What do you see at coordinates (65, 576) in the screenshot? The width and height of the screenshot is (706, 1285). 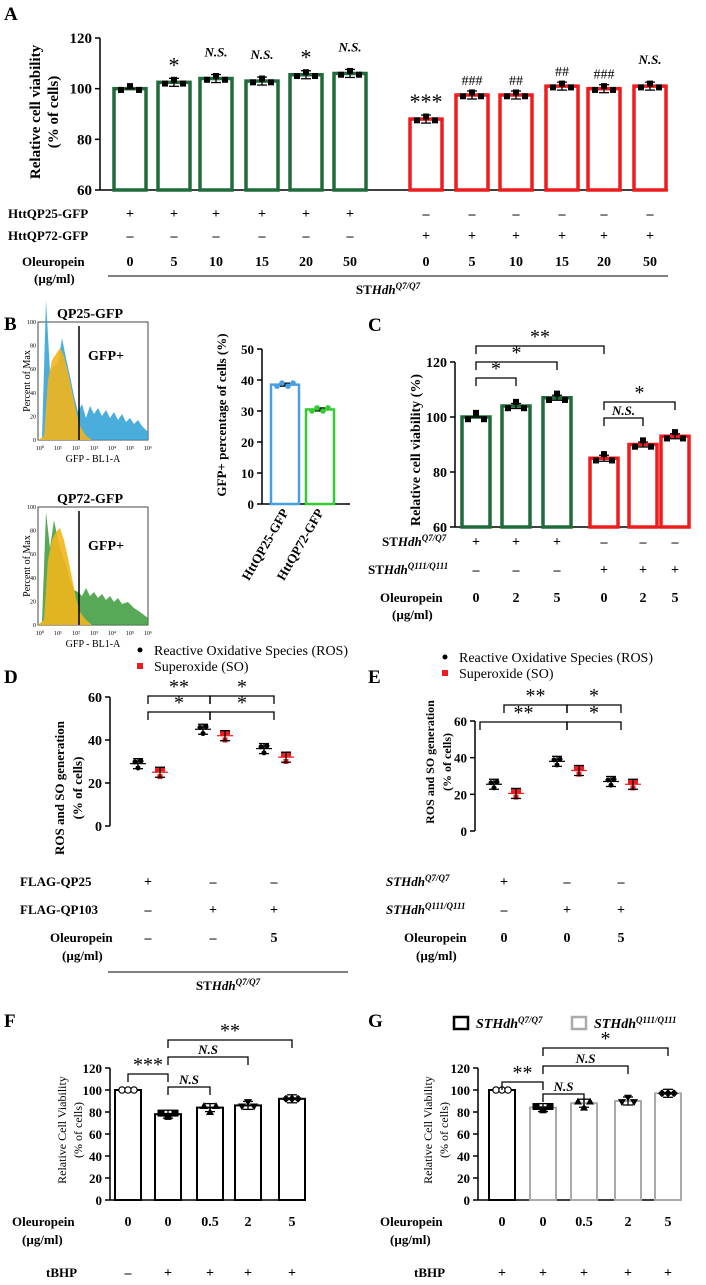 I see `flow2-histogram-control` at bounding box center [65, 576].